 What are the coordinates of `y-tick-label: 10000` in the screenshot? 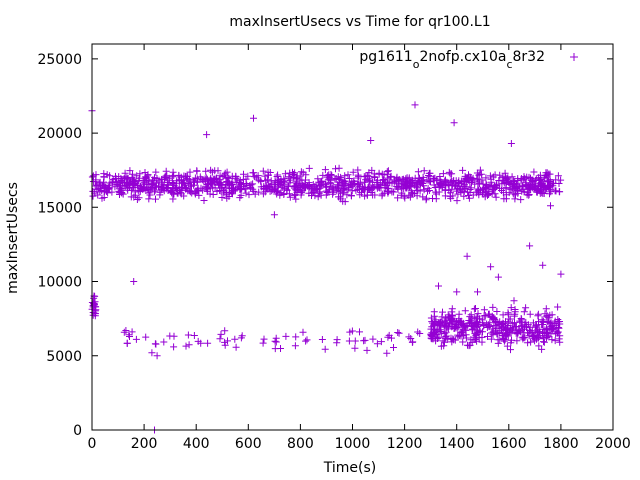 It's located at (59, 283).